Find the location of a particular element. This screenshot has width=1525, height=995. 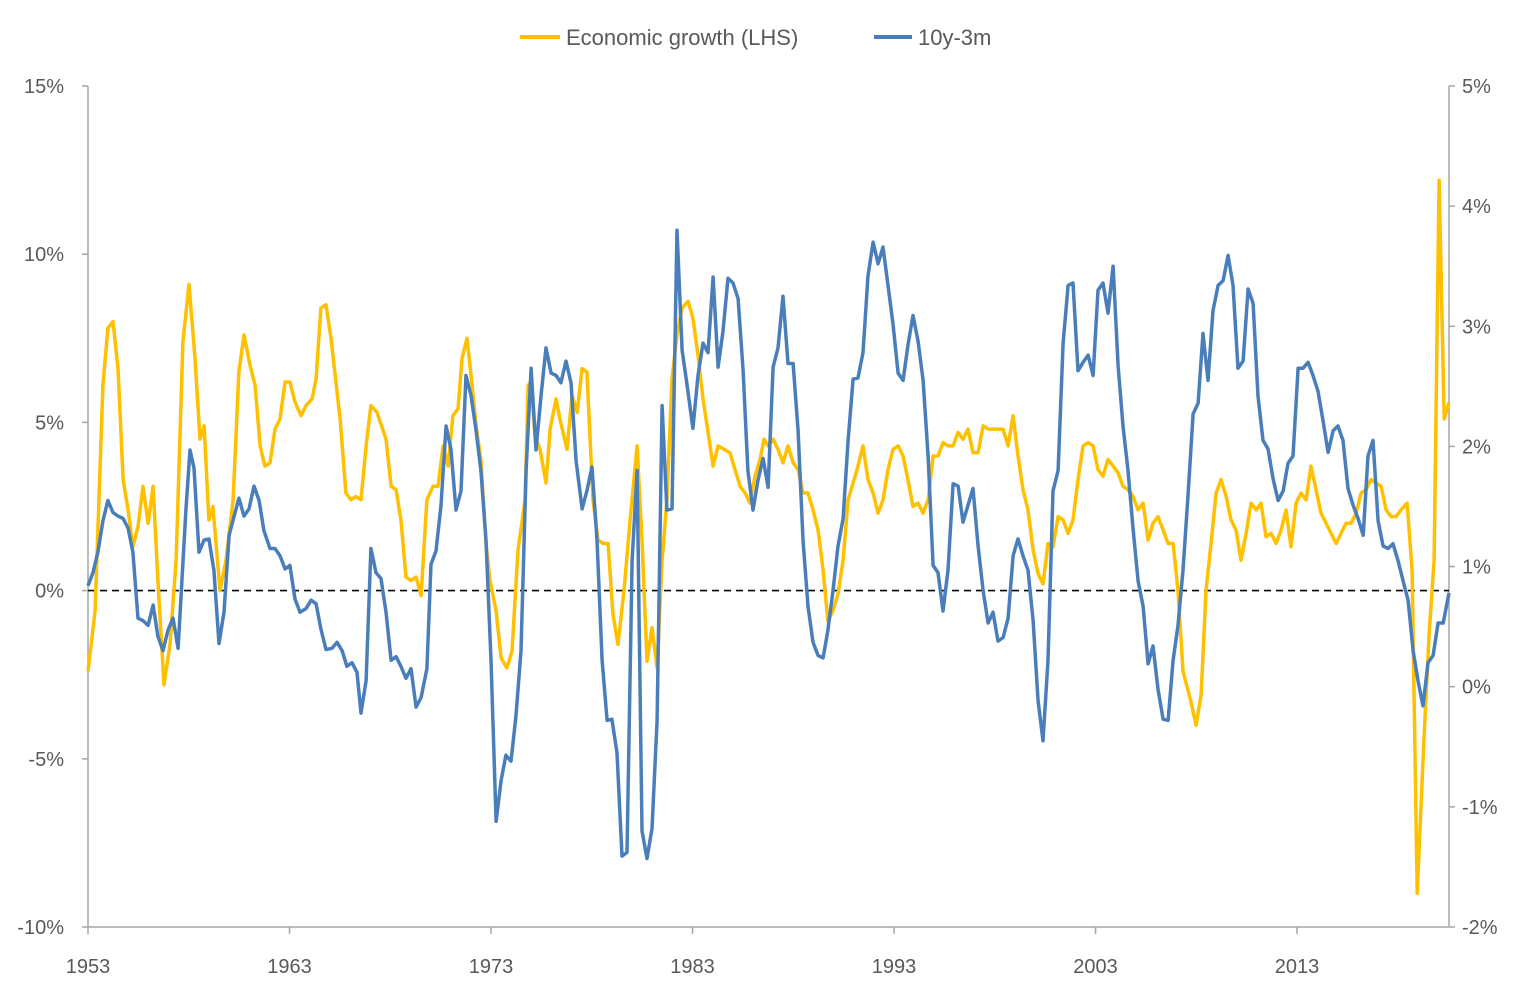

right-y-tick-label: 5% is located at coordinates (1476, 87).